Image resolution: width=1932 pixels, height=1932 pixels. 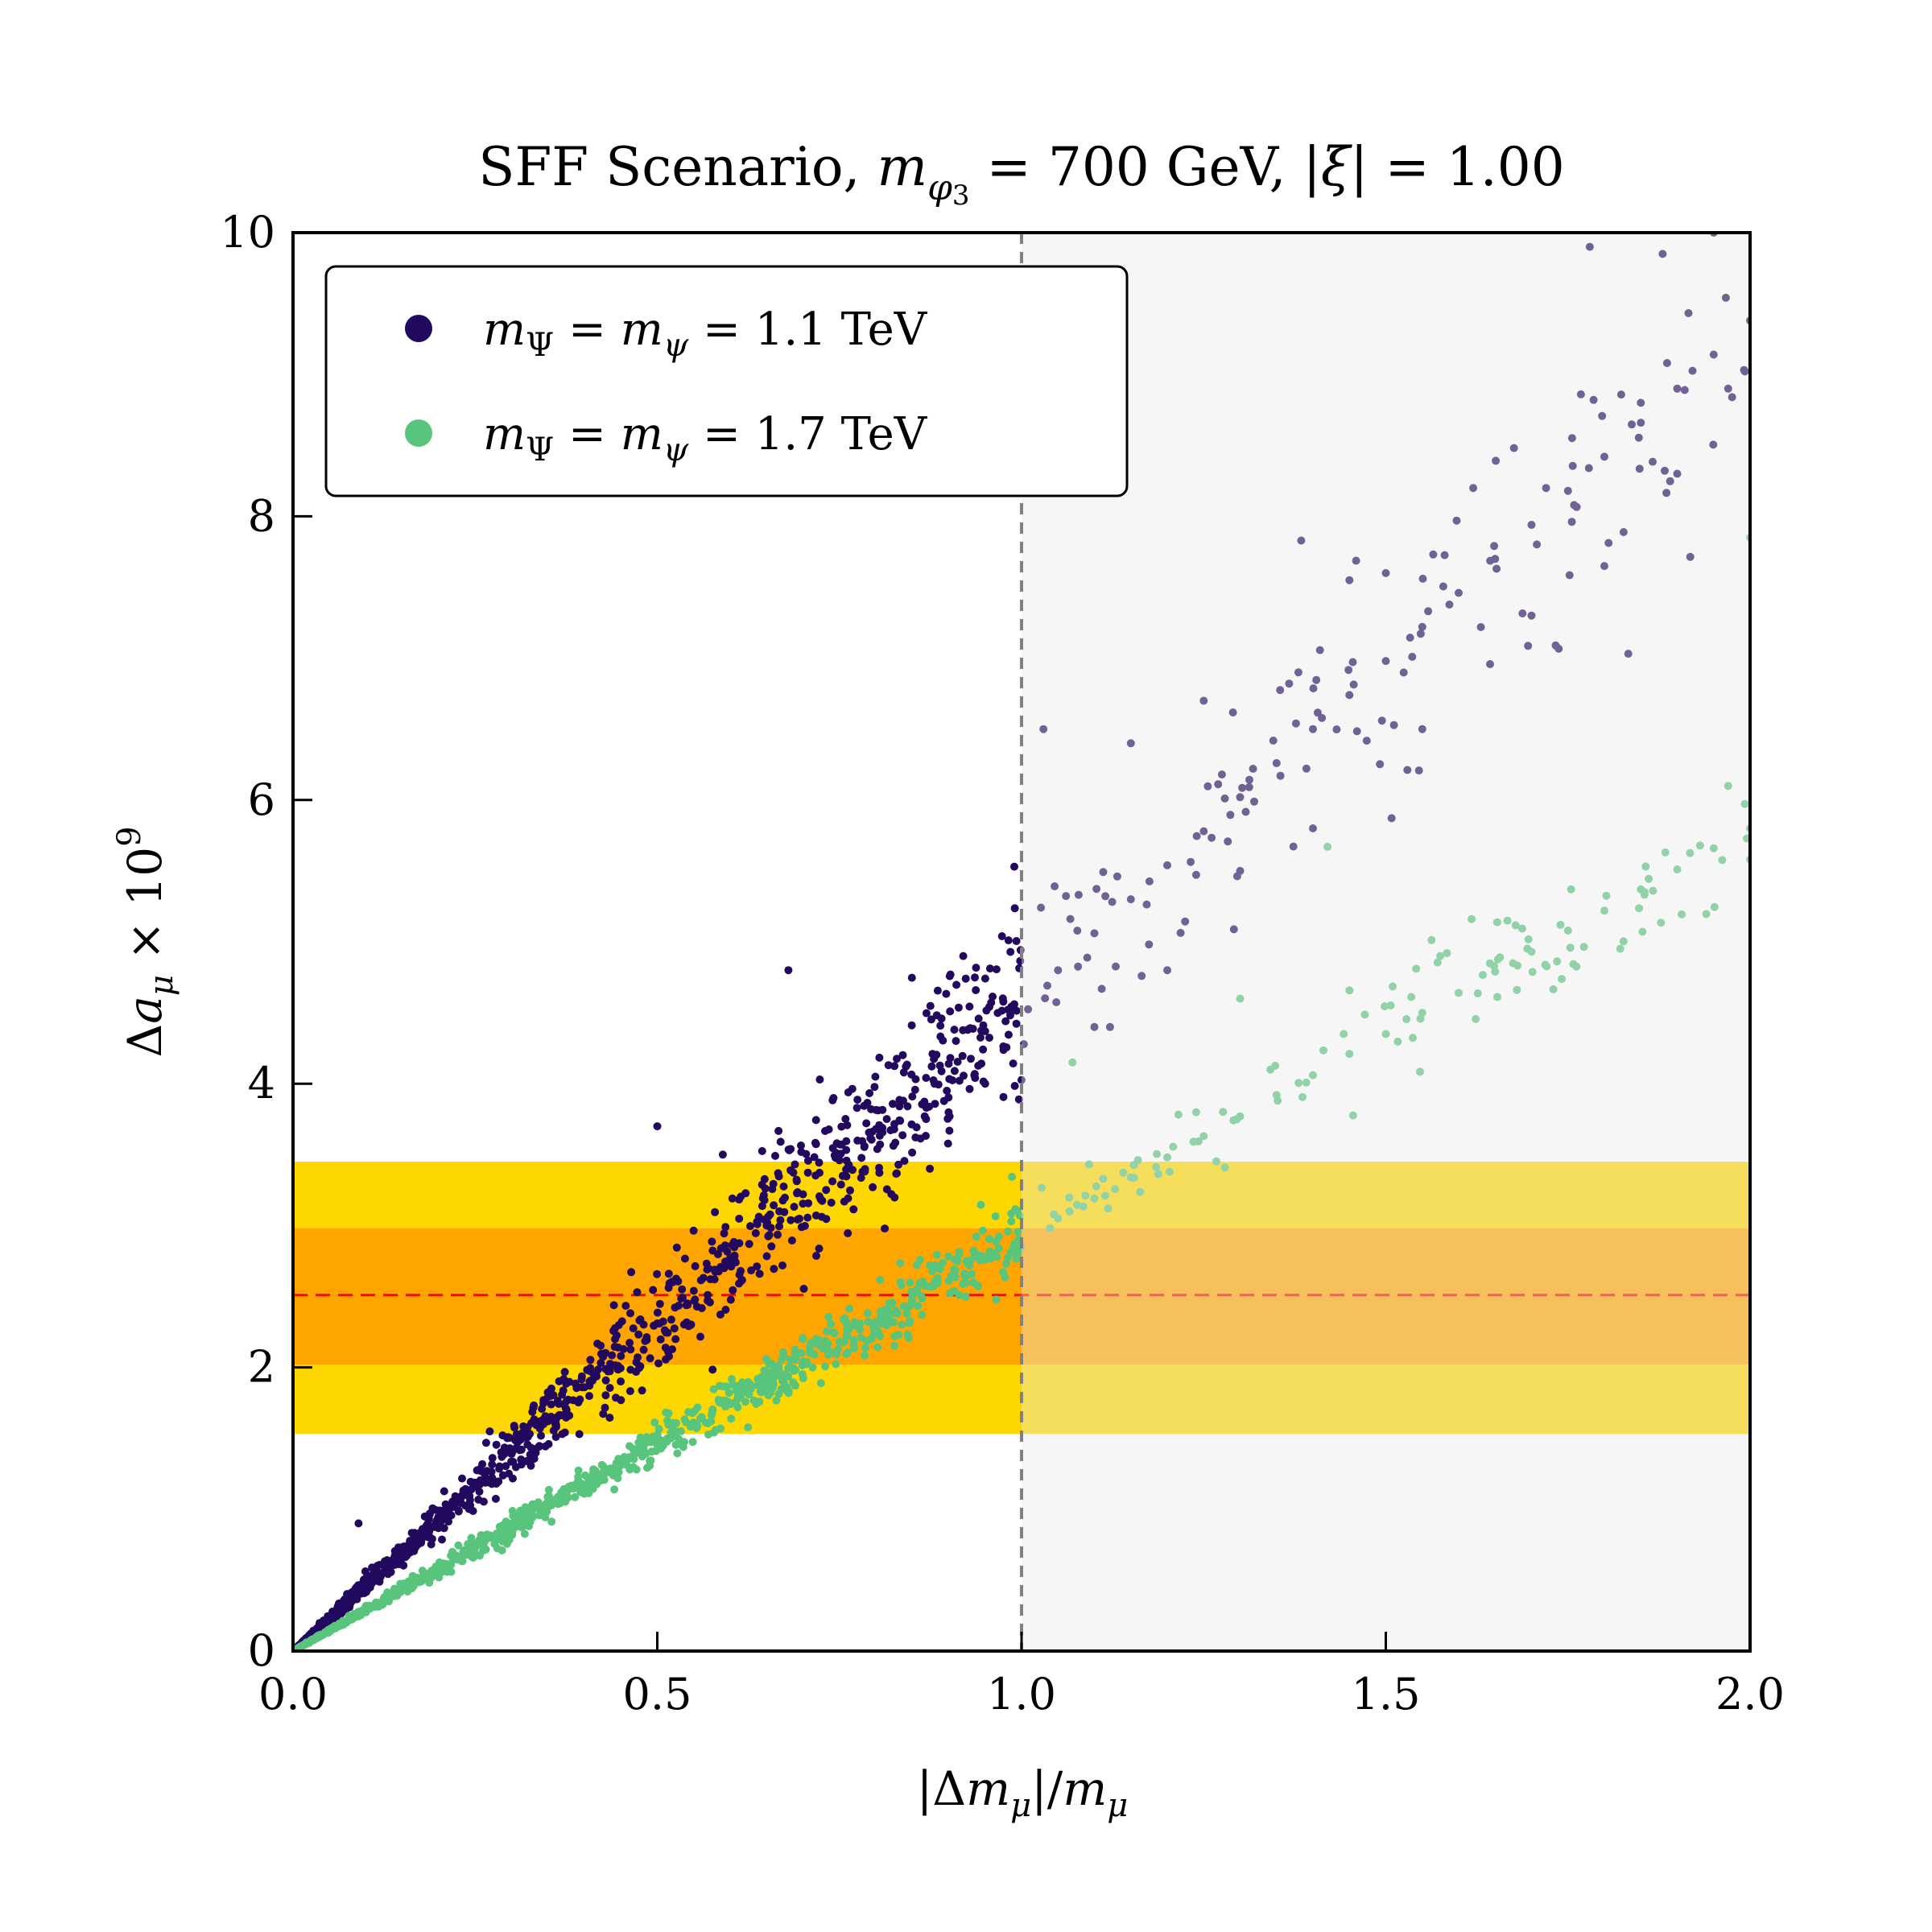 I want to click on legend-label-1: mΨ = mψ = 1.1 TeV, so click(x=705, y=333).